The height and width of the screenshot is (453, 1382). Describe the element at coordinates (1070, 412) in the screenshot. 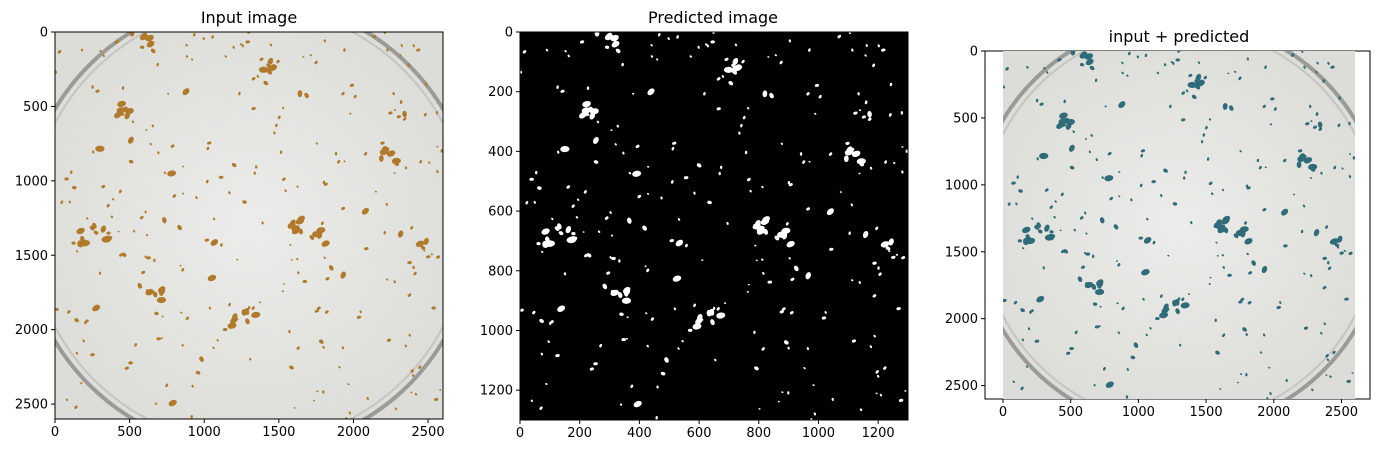

I see `x-tick-label: 500` at that location.